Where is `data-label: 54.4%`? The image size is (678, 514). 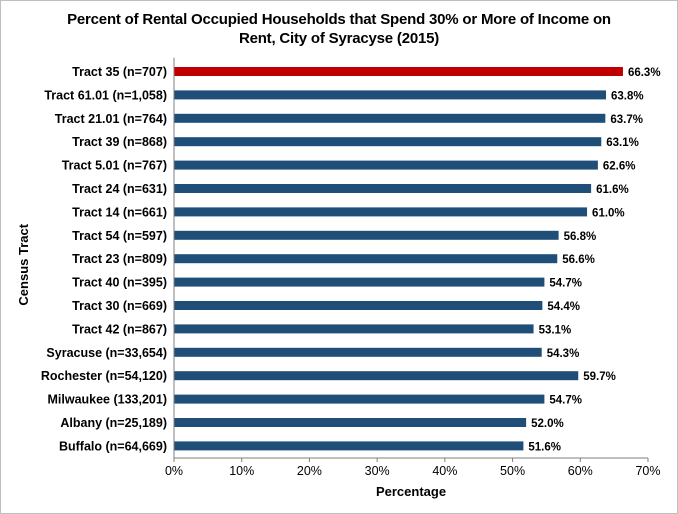
data-label: 54.4% is located at coordinates (563, 307).